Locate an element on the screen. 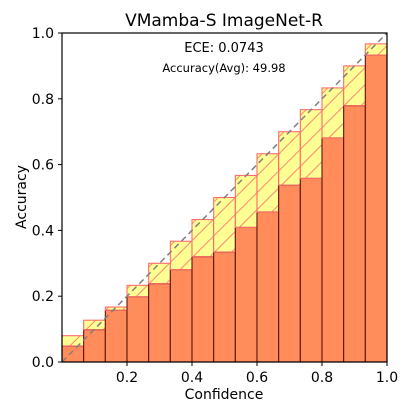  accuracy-annotation: Accuracy(Avg): 49.98 is located at coordinates (223, 68).